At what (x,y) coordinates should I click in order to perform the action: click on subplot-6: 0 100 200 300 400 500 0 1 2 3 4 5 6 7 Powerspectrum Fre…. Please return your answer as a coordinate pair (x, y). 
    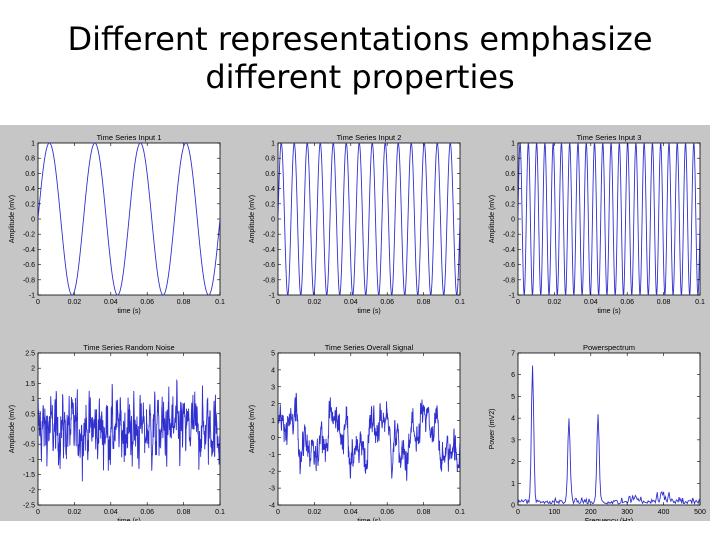
    Looking at the image, I should click on (597, 434).